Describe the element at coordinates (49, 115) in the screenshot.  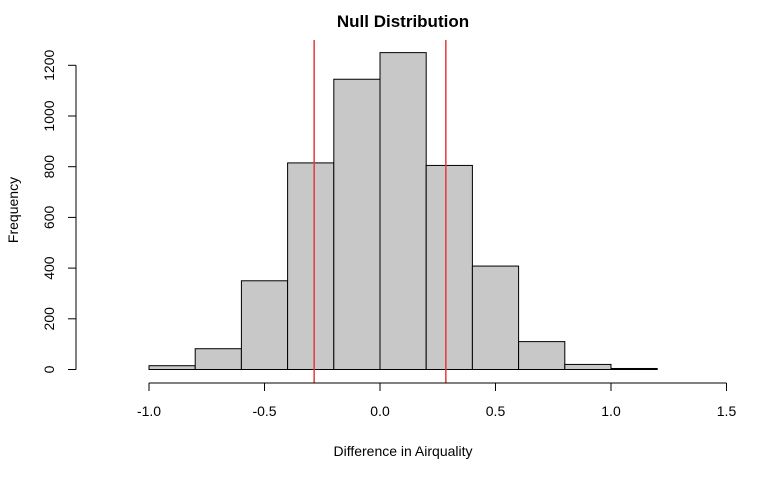
I see `y-tick-label: 1000` at that location.